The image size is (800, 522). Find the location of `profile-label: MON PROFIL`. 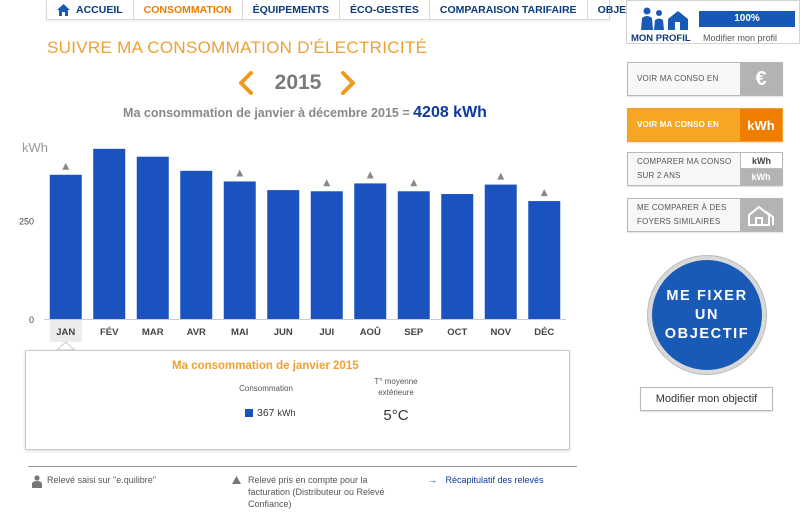

profile-label: MON PROFIL is located at coordinates (661, 38).